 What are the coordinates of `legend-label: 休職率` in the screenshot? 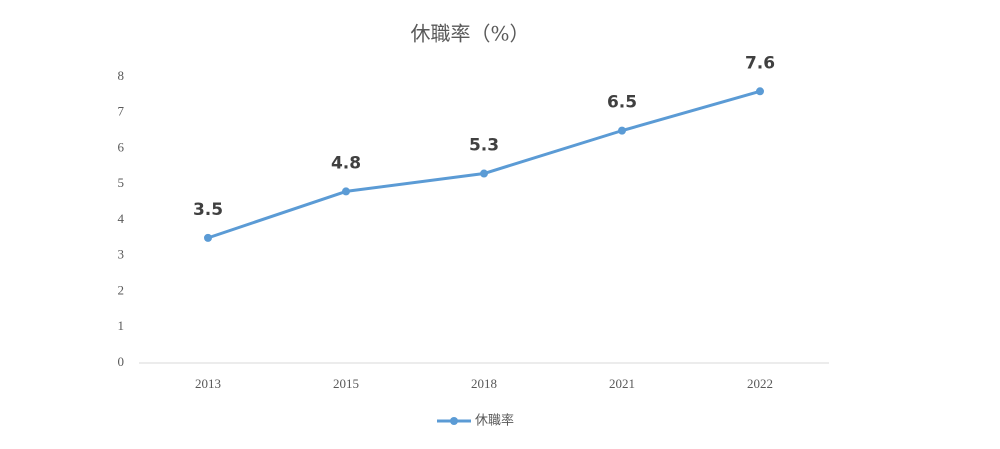 It's located at (494, 421).